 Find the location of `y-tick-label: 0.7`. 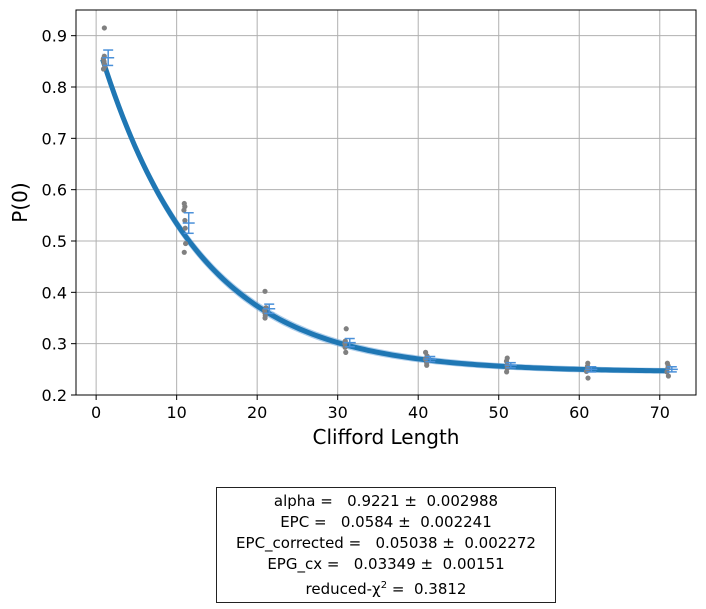

y-tick-label: 0.7 is located at coordinates (54, 138).